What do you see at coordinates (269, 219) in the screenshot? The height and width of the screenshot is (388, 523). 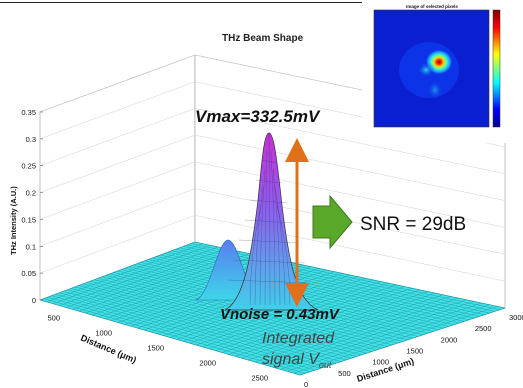 I see `peak-mesh` at bounding box center [269, 219].